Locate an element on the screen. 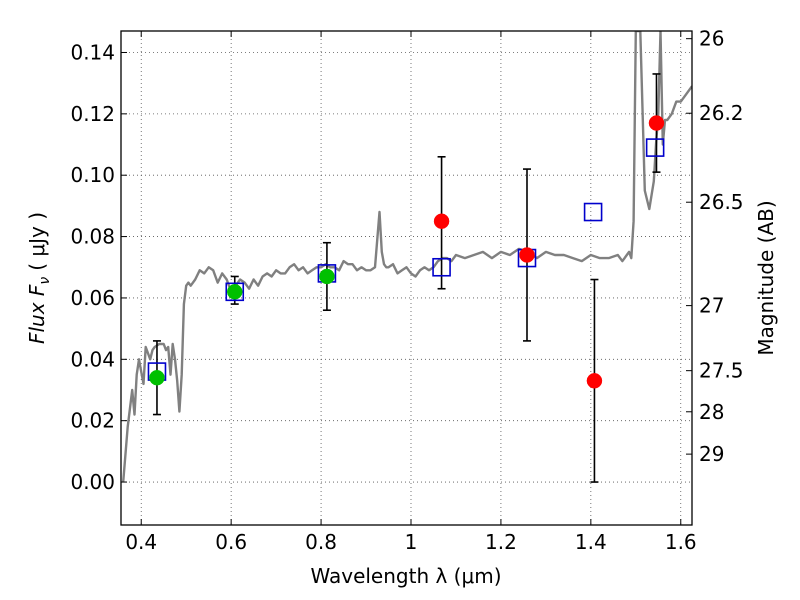 This screenshot has height=600, width=800. y2-tick-label: 28 is located at coordinates (711, 412).